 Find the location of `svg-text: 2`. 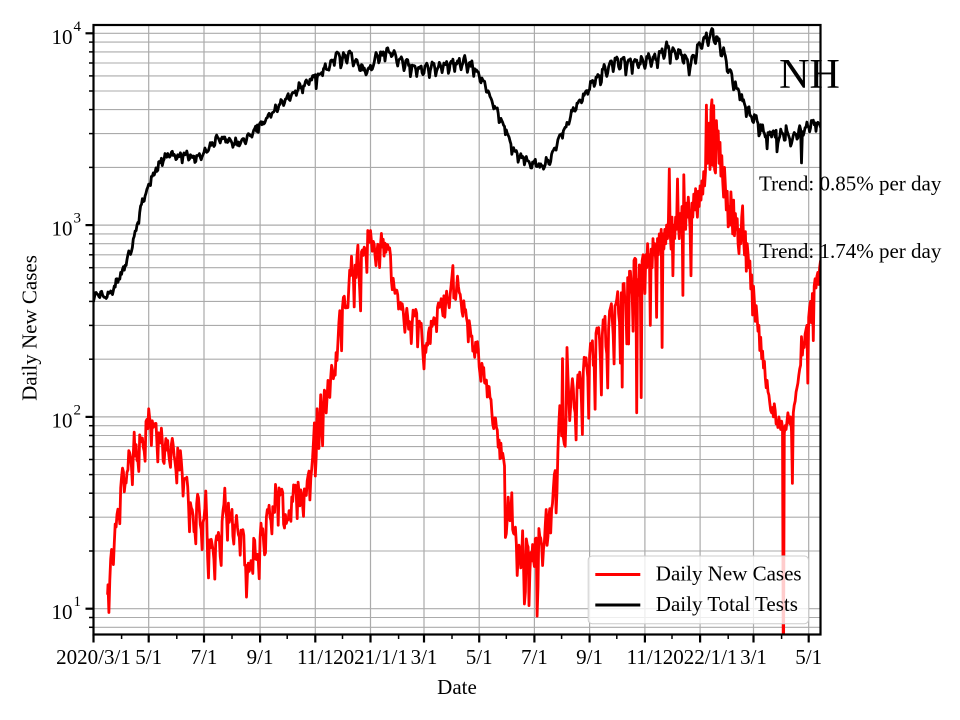

svg-text: 2 is located at coordinates (78, 410).